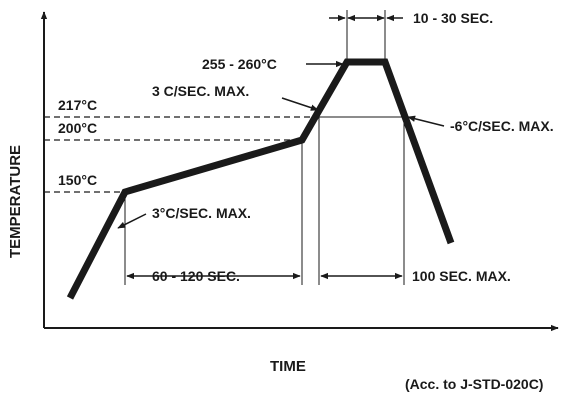  I want to click on liquidus-time-label: 100 SEC. MAX., so click(461, 276).